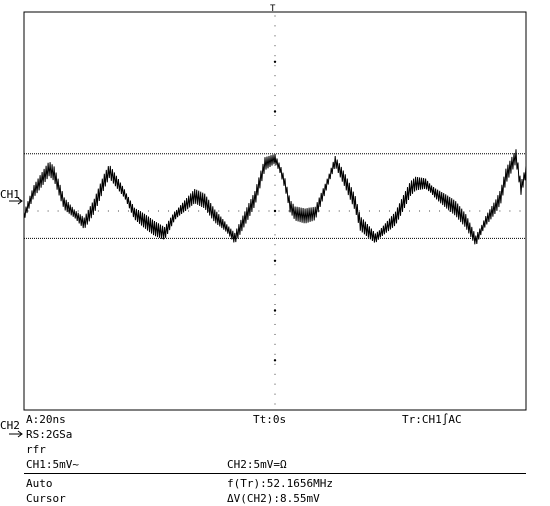 The height and width of the screenshot is (506, 550). I want to click on readout-divider, so click(275, 473).